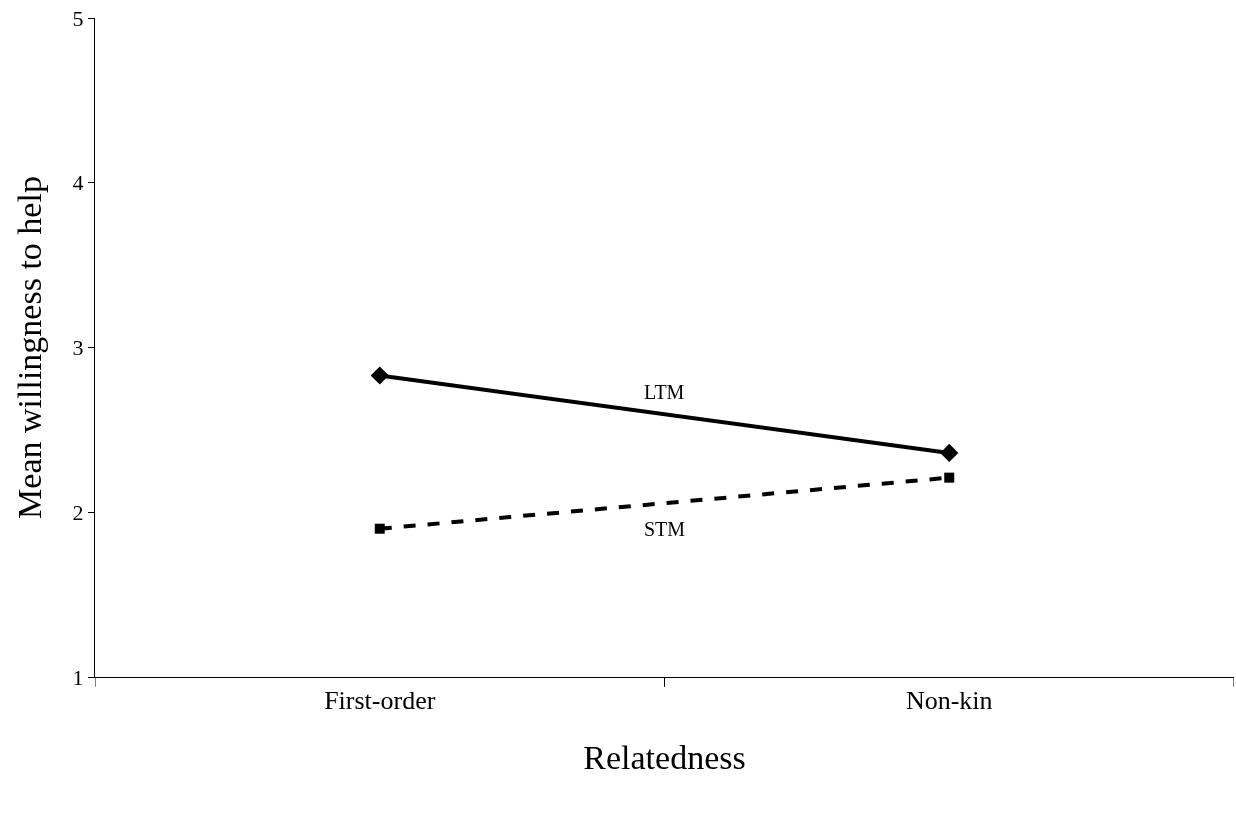 This screenshot has height=819, width=1236. Describe the element at coordinates (78, 348) in the screenshot. I see `y-tick-label: 3` at that location.